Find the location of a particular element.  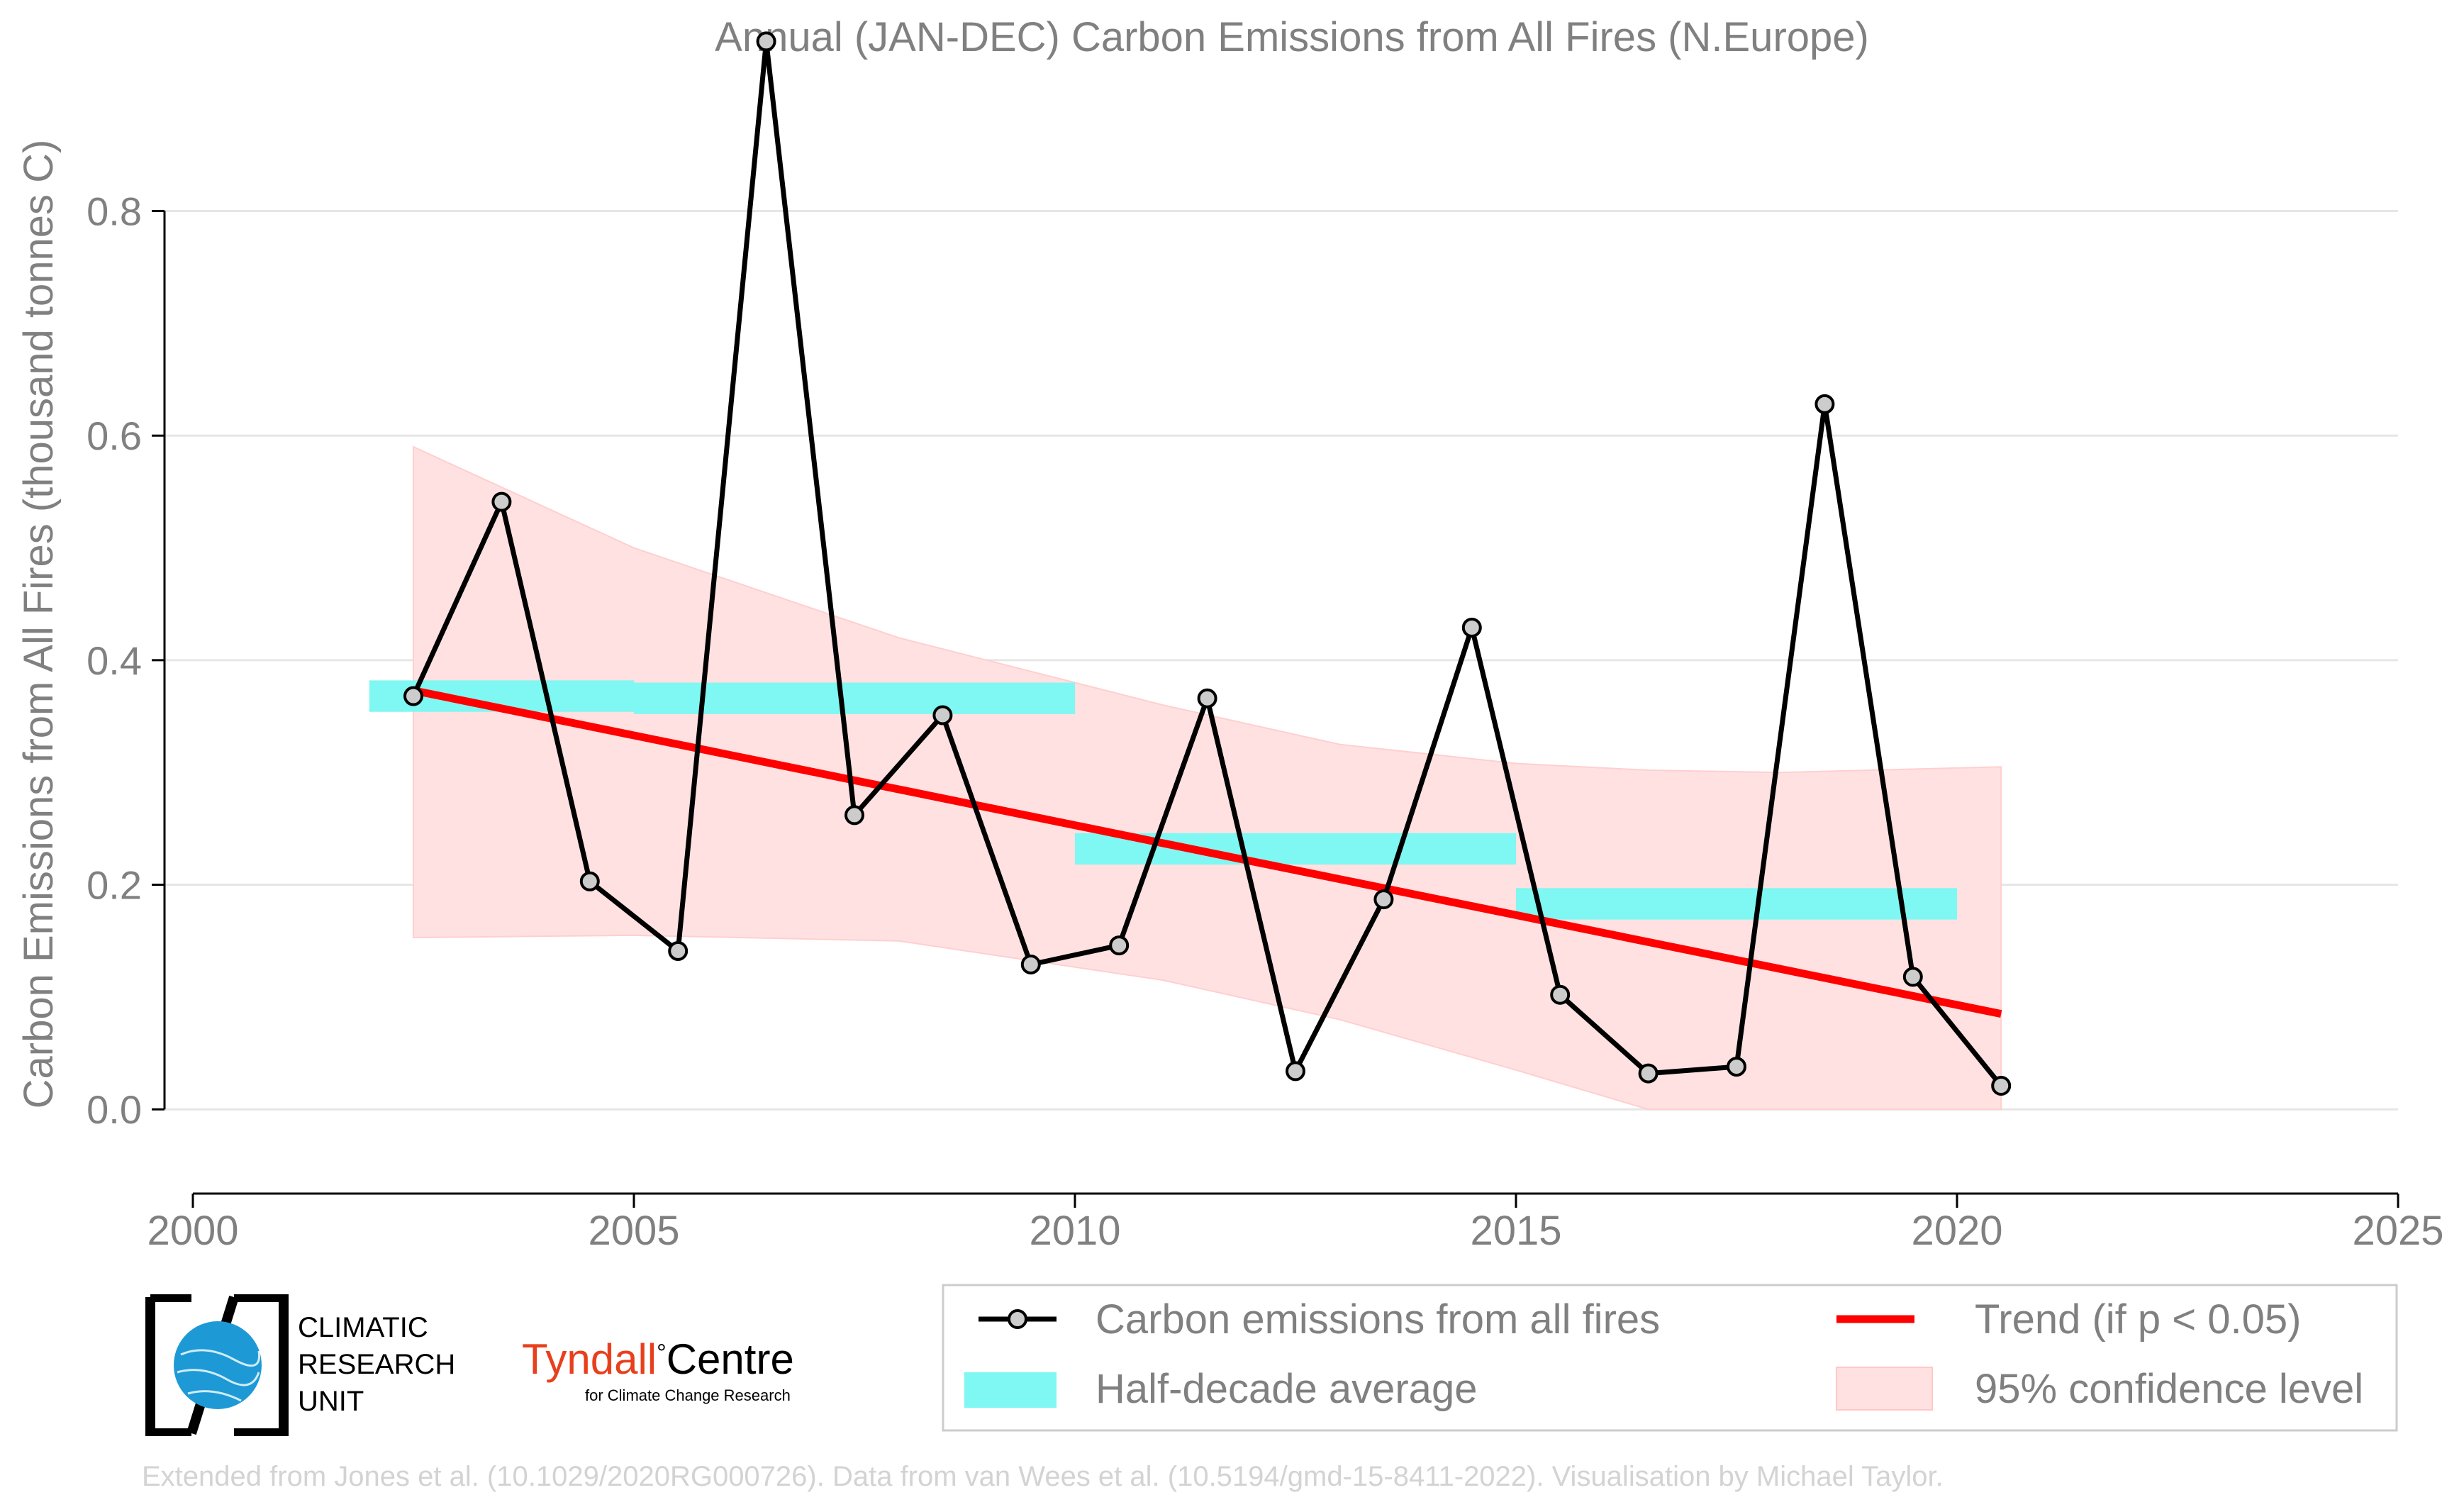

cru-logo-bracket-right is located at coordinates (261, 1365).